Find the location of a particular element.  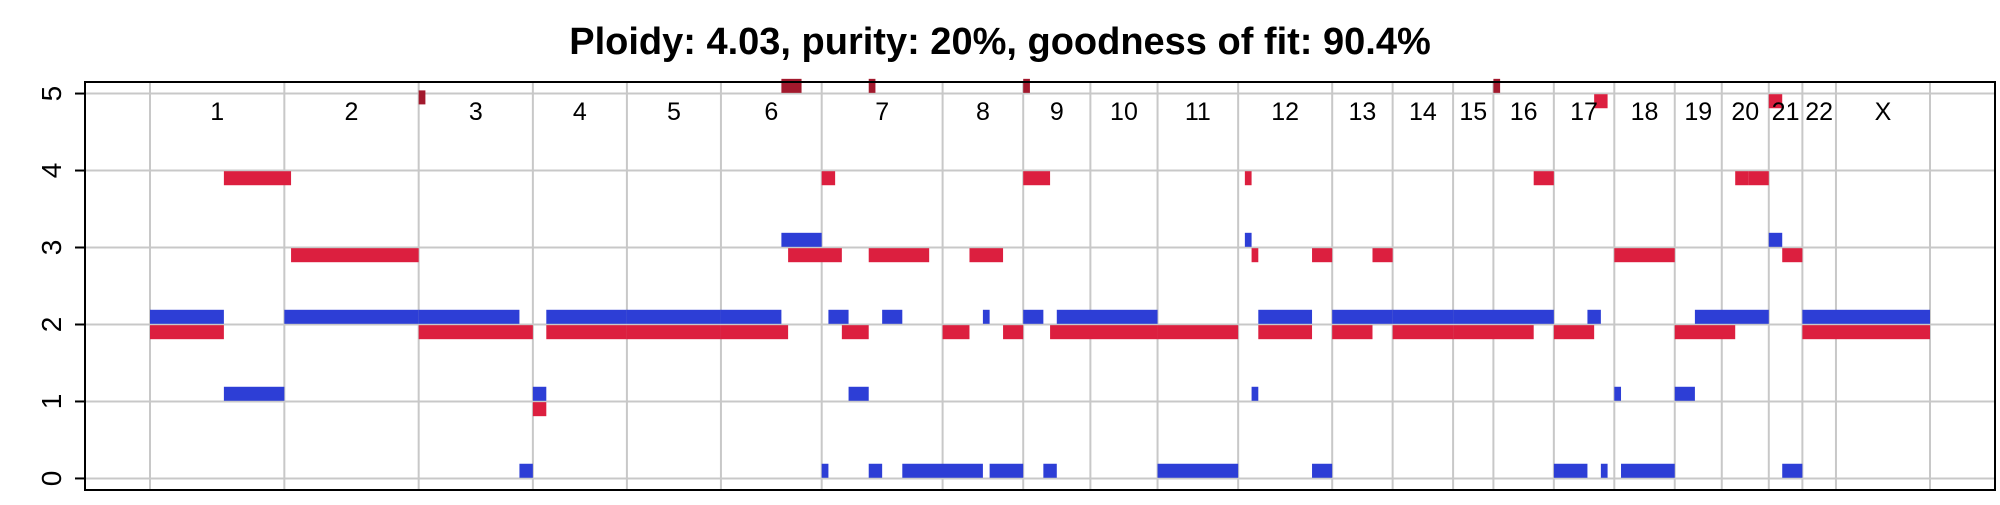

y-tick-label: 4 is located at coordinates (51, 171).